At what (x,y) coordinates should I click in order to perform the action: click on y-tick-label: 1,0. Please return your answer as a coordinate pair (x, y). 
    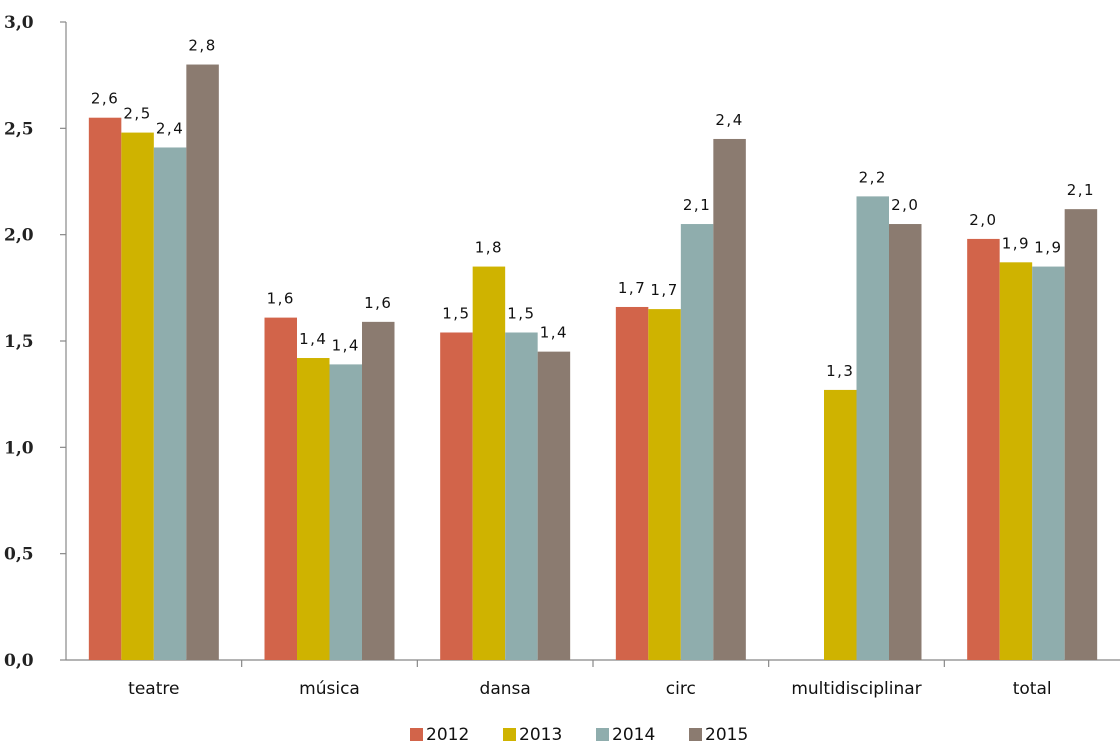
    Looking at the image, I should click on (19, 448).